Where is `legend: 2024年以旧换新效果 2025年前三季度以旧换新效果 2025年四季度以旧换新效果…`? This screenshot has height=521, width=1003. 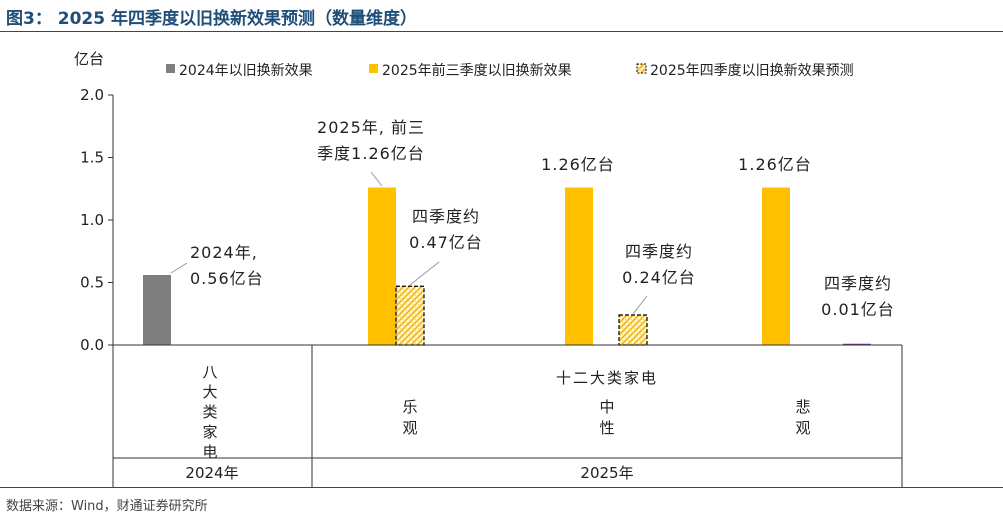
legend: 2024年以旧换新效果 2025年前三季度以旧换新效果 2025年四季度以旧换新效果… is located at coordinates (510, 70).